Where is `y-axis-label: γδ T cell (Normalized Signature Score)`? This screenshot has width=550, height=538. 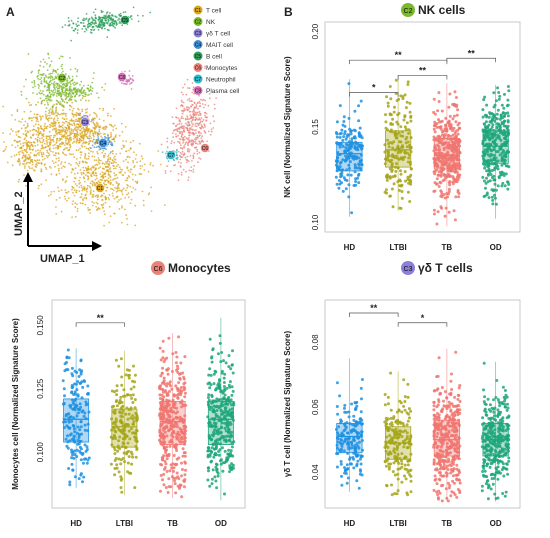 y-axis-label: γδ T cell (Normalized Signature Score) is located at coordinates (287, 404).